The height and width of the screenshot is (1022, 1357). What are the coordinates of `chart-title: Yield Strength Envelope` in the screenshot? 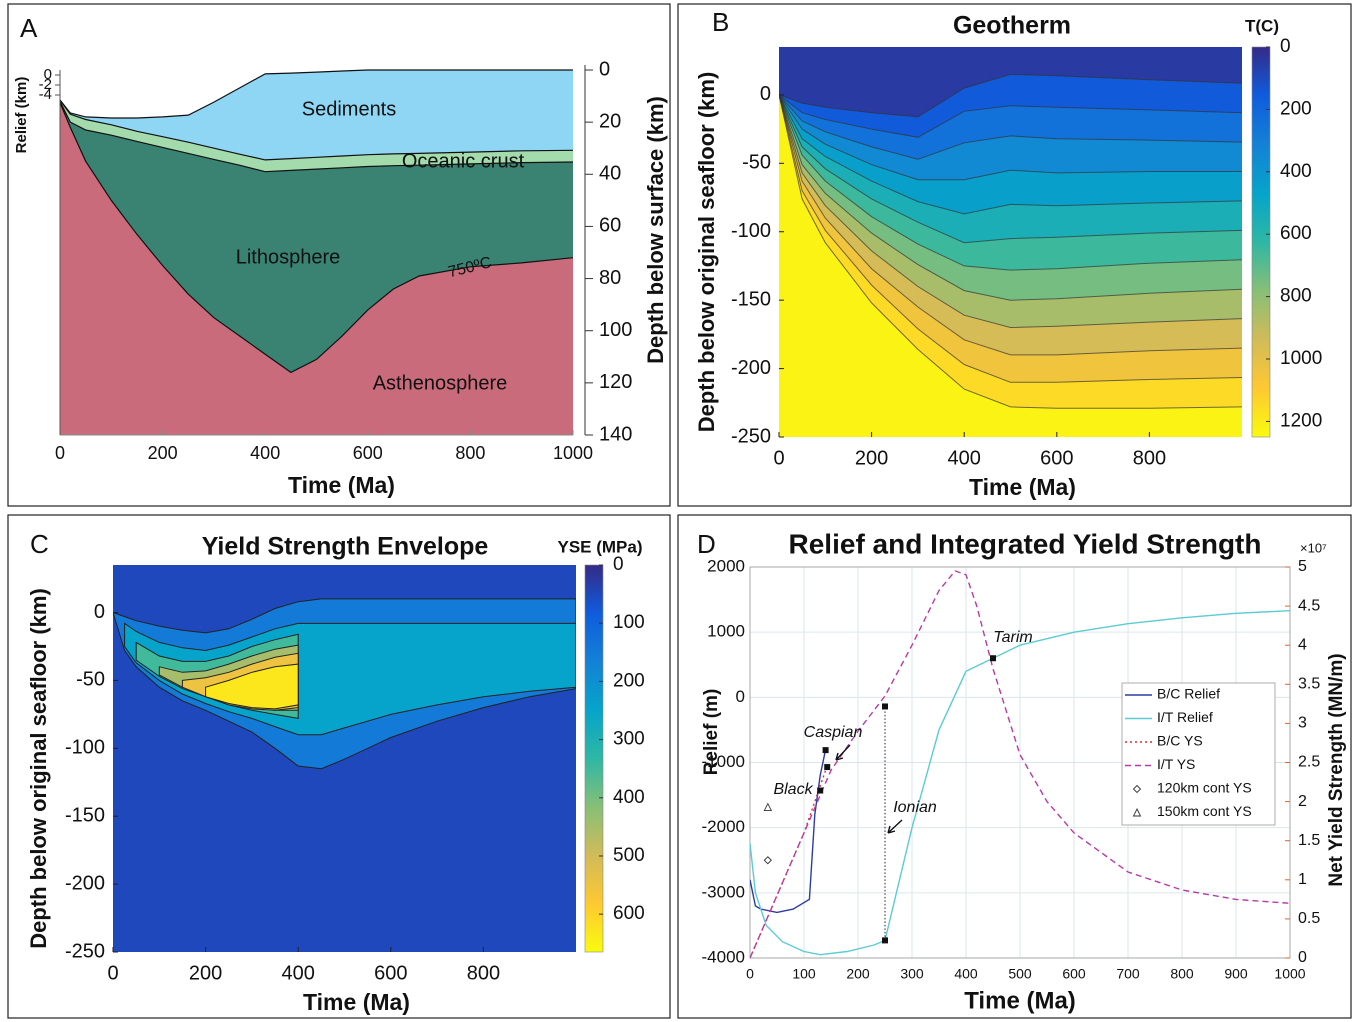 It's located at (345, 547).